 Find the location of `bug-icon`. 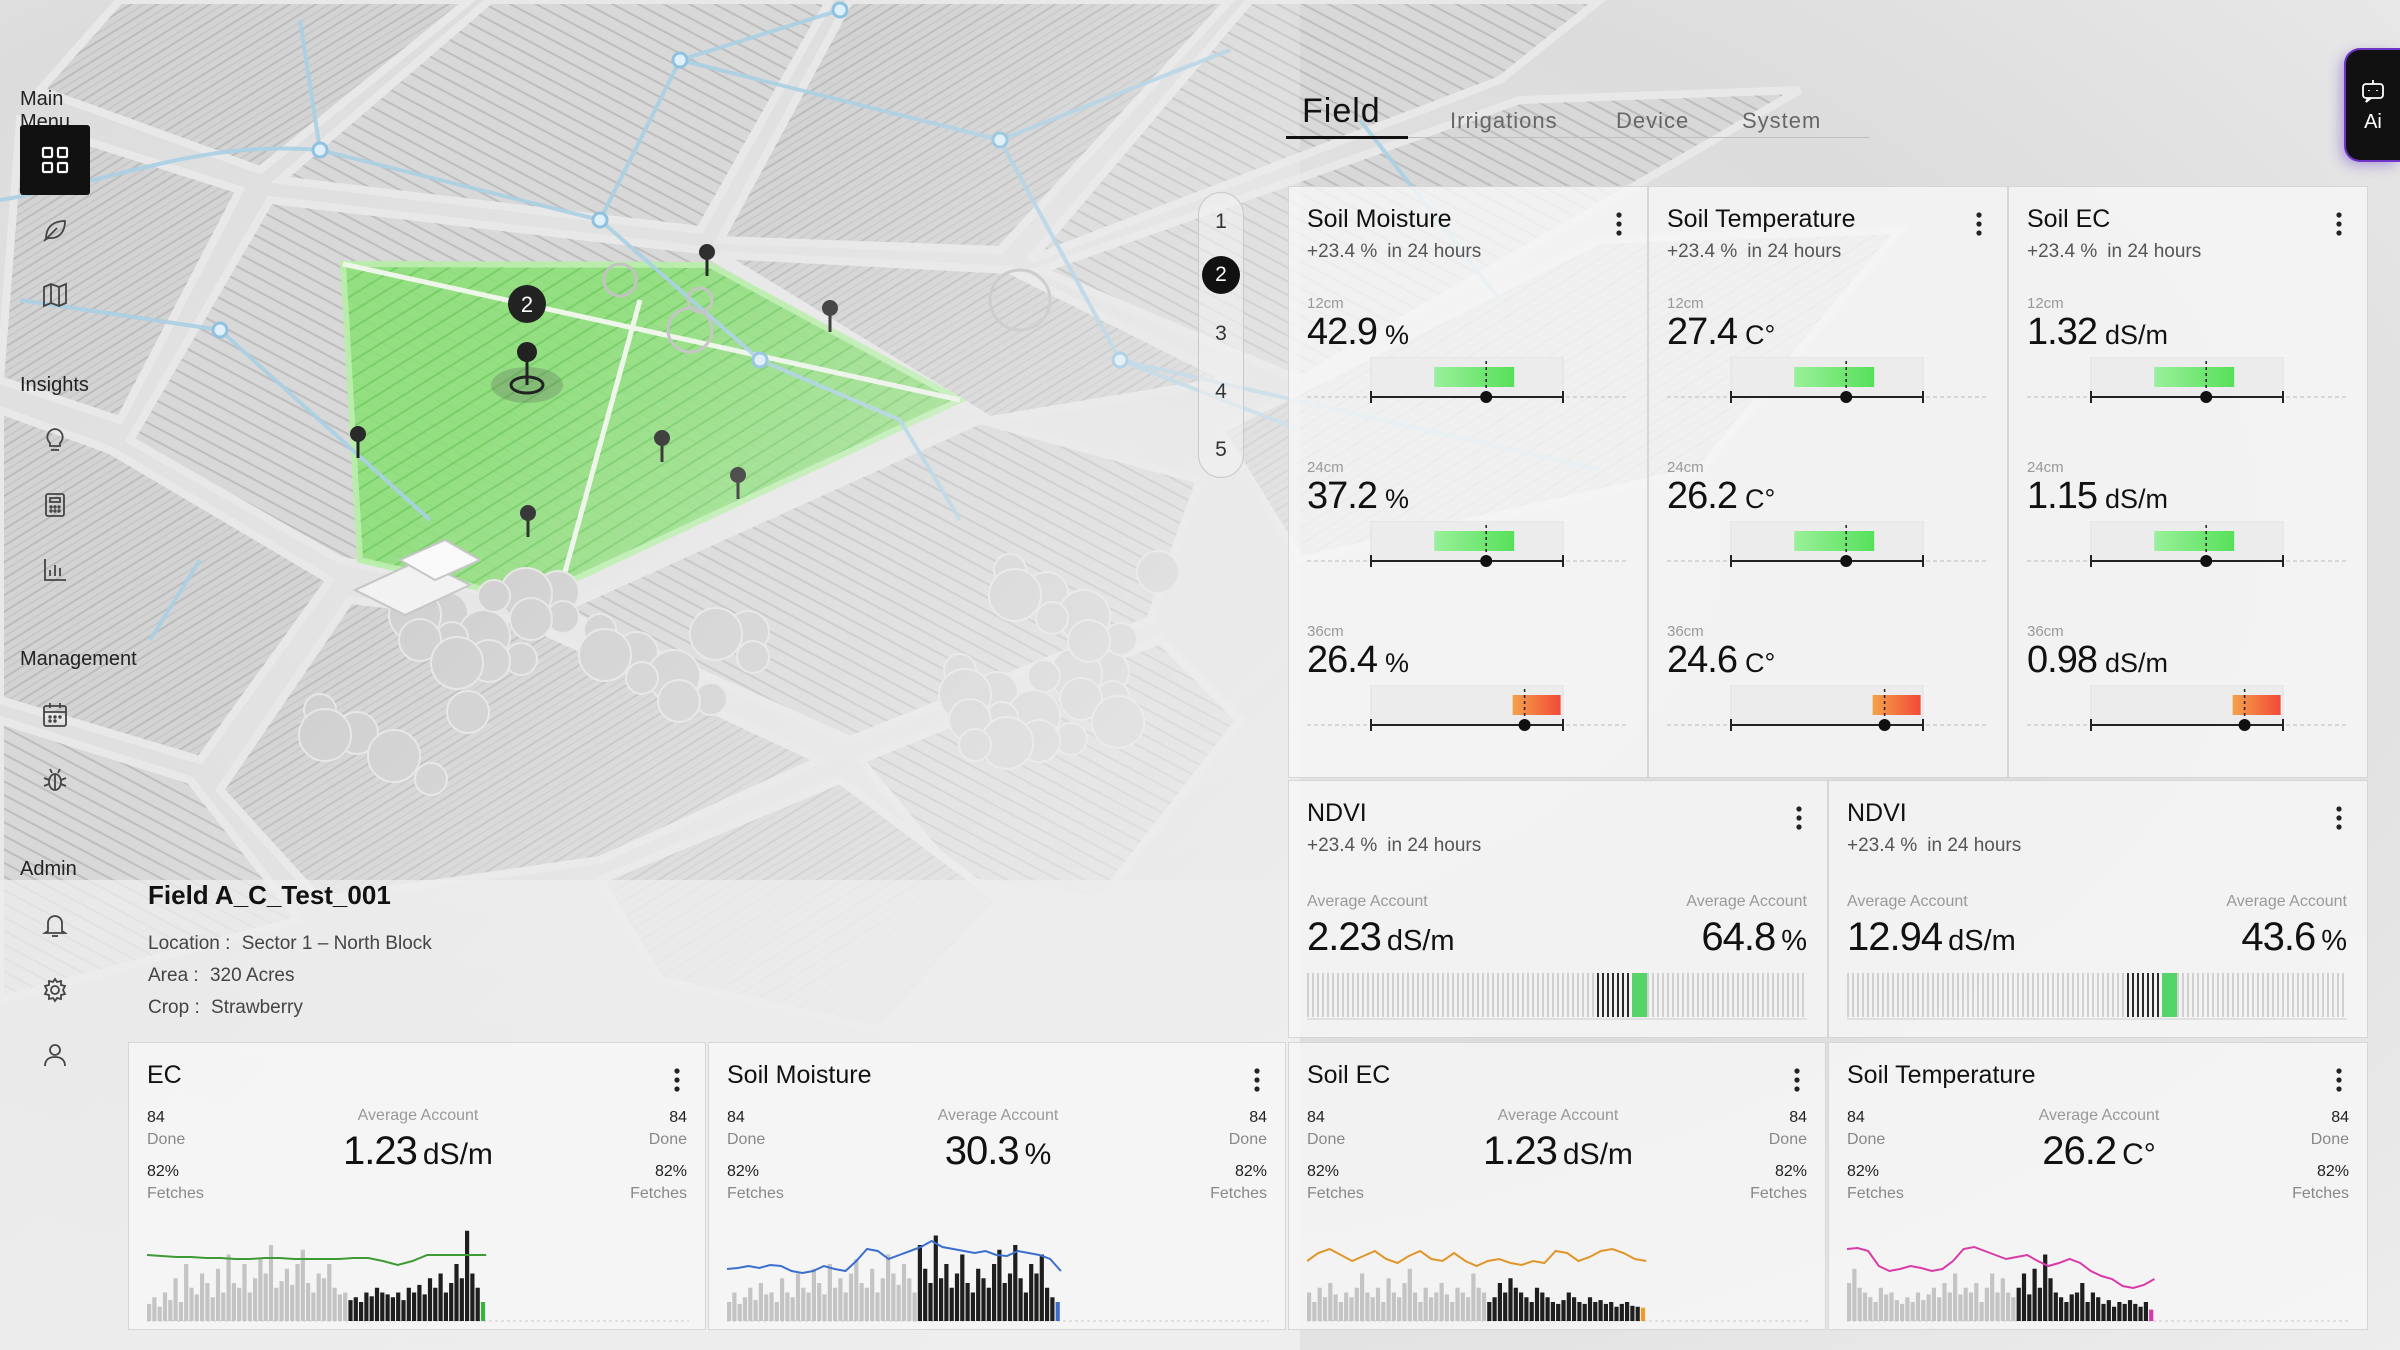

bug-icon is located at coordinates (55, 780).